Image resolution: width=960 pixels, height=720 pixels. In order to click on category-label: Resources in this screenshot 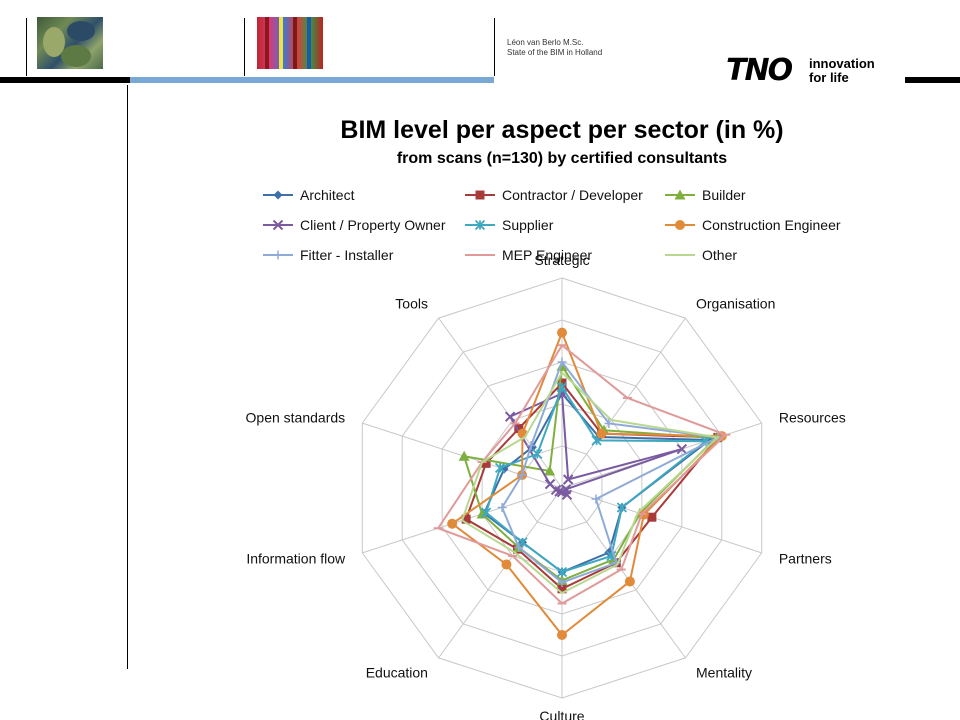, I will do `click(812, 418)`.